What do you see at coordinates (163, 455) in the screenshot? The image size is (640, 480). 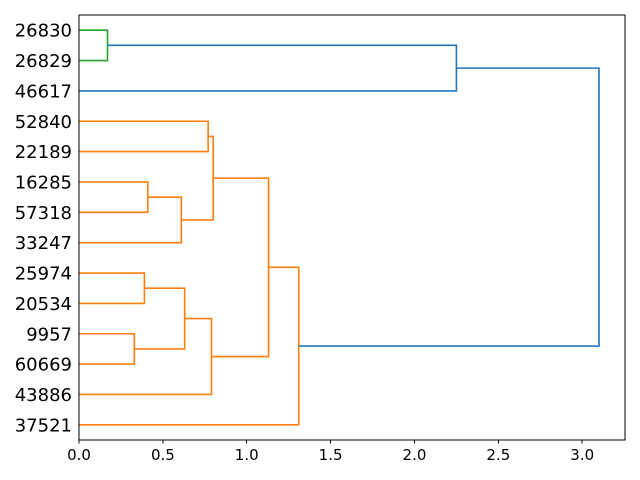 I see `x-tick-label: 0.5` at bounding box center [163, 455].